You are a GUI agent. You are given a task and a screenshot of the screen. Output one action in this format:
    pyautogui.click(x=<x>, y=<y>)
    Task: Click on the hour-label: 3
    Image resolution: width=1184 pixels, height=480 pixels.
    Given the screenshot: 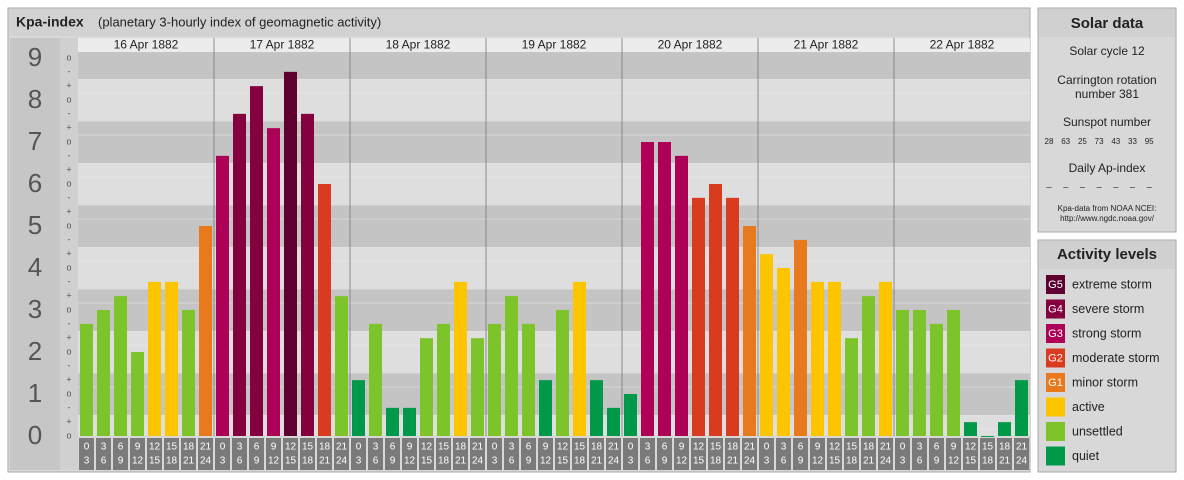 What is the action you would take?
    pyautogui.click(x=495, y=461)
    